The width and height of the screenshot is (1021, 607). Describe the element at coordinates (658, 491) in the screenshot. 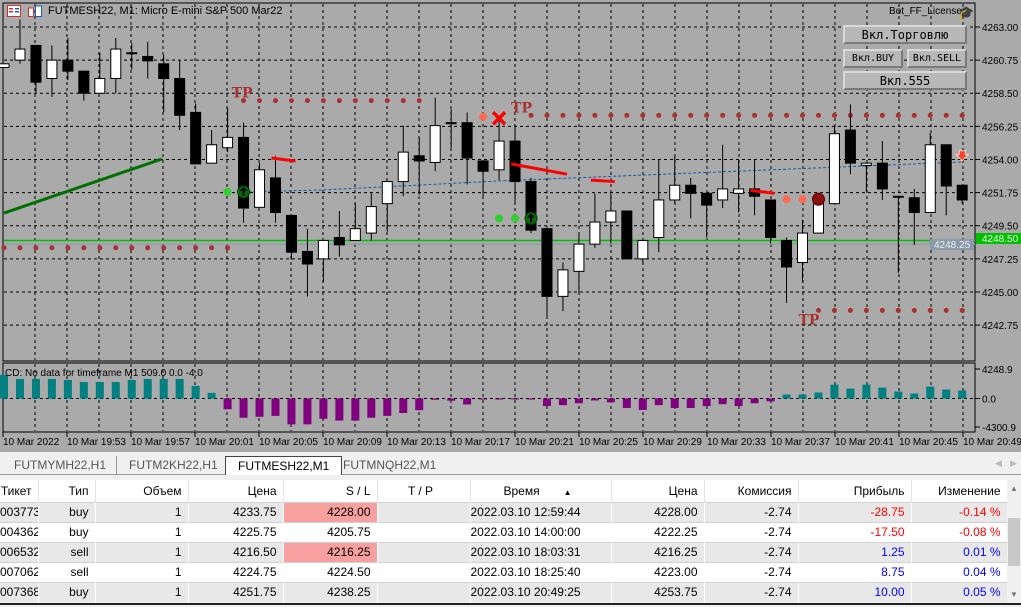

I see `column-header-7: Цена` at that location.